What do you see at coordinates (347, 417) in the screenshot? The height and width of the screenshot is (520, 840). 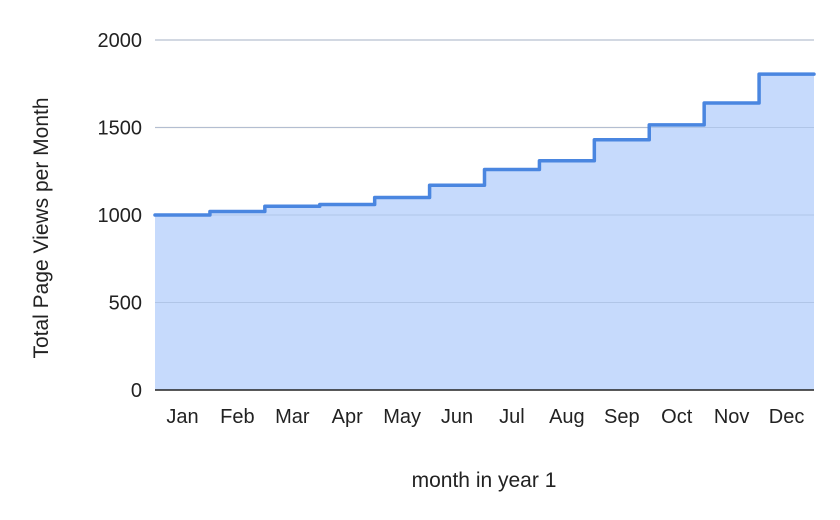 I see `x-tick-label: Apr` at bounding box center [347, 417].